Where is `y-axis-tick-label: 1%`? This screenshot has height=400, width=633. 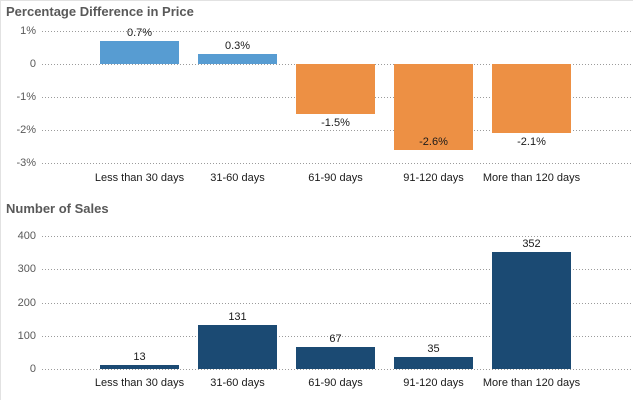
y-axis-tick-label: 1% is located at coordinates (28, 31).